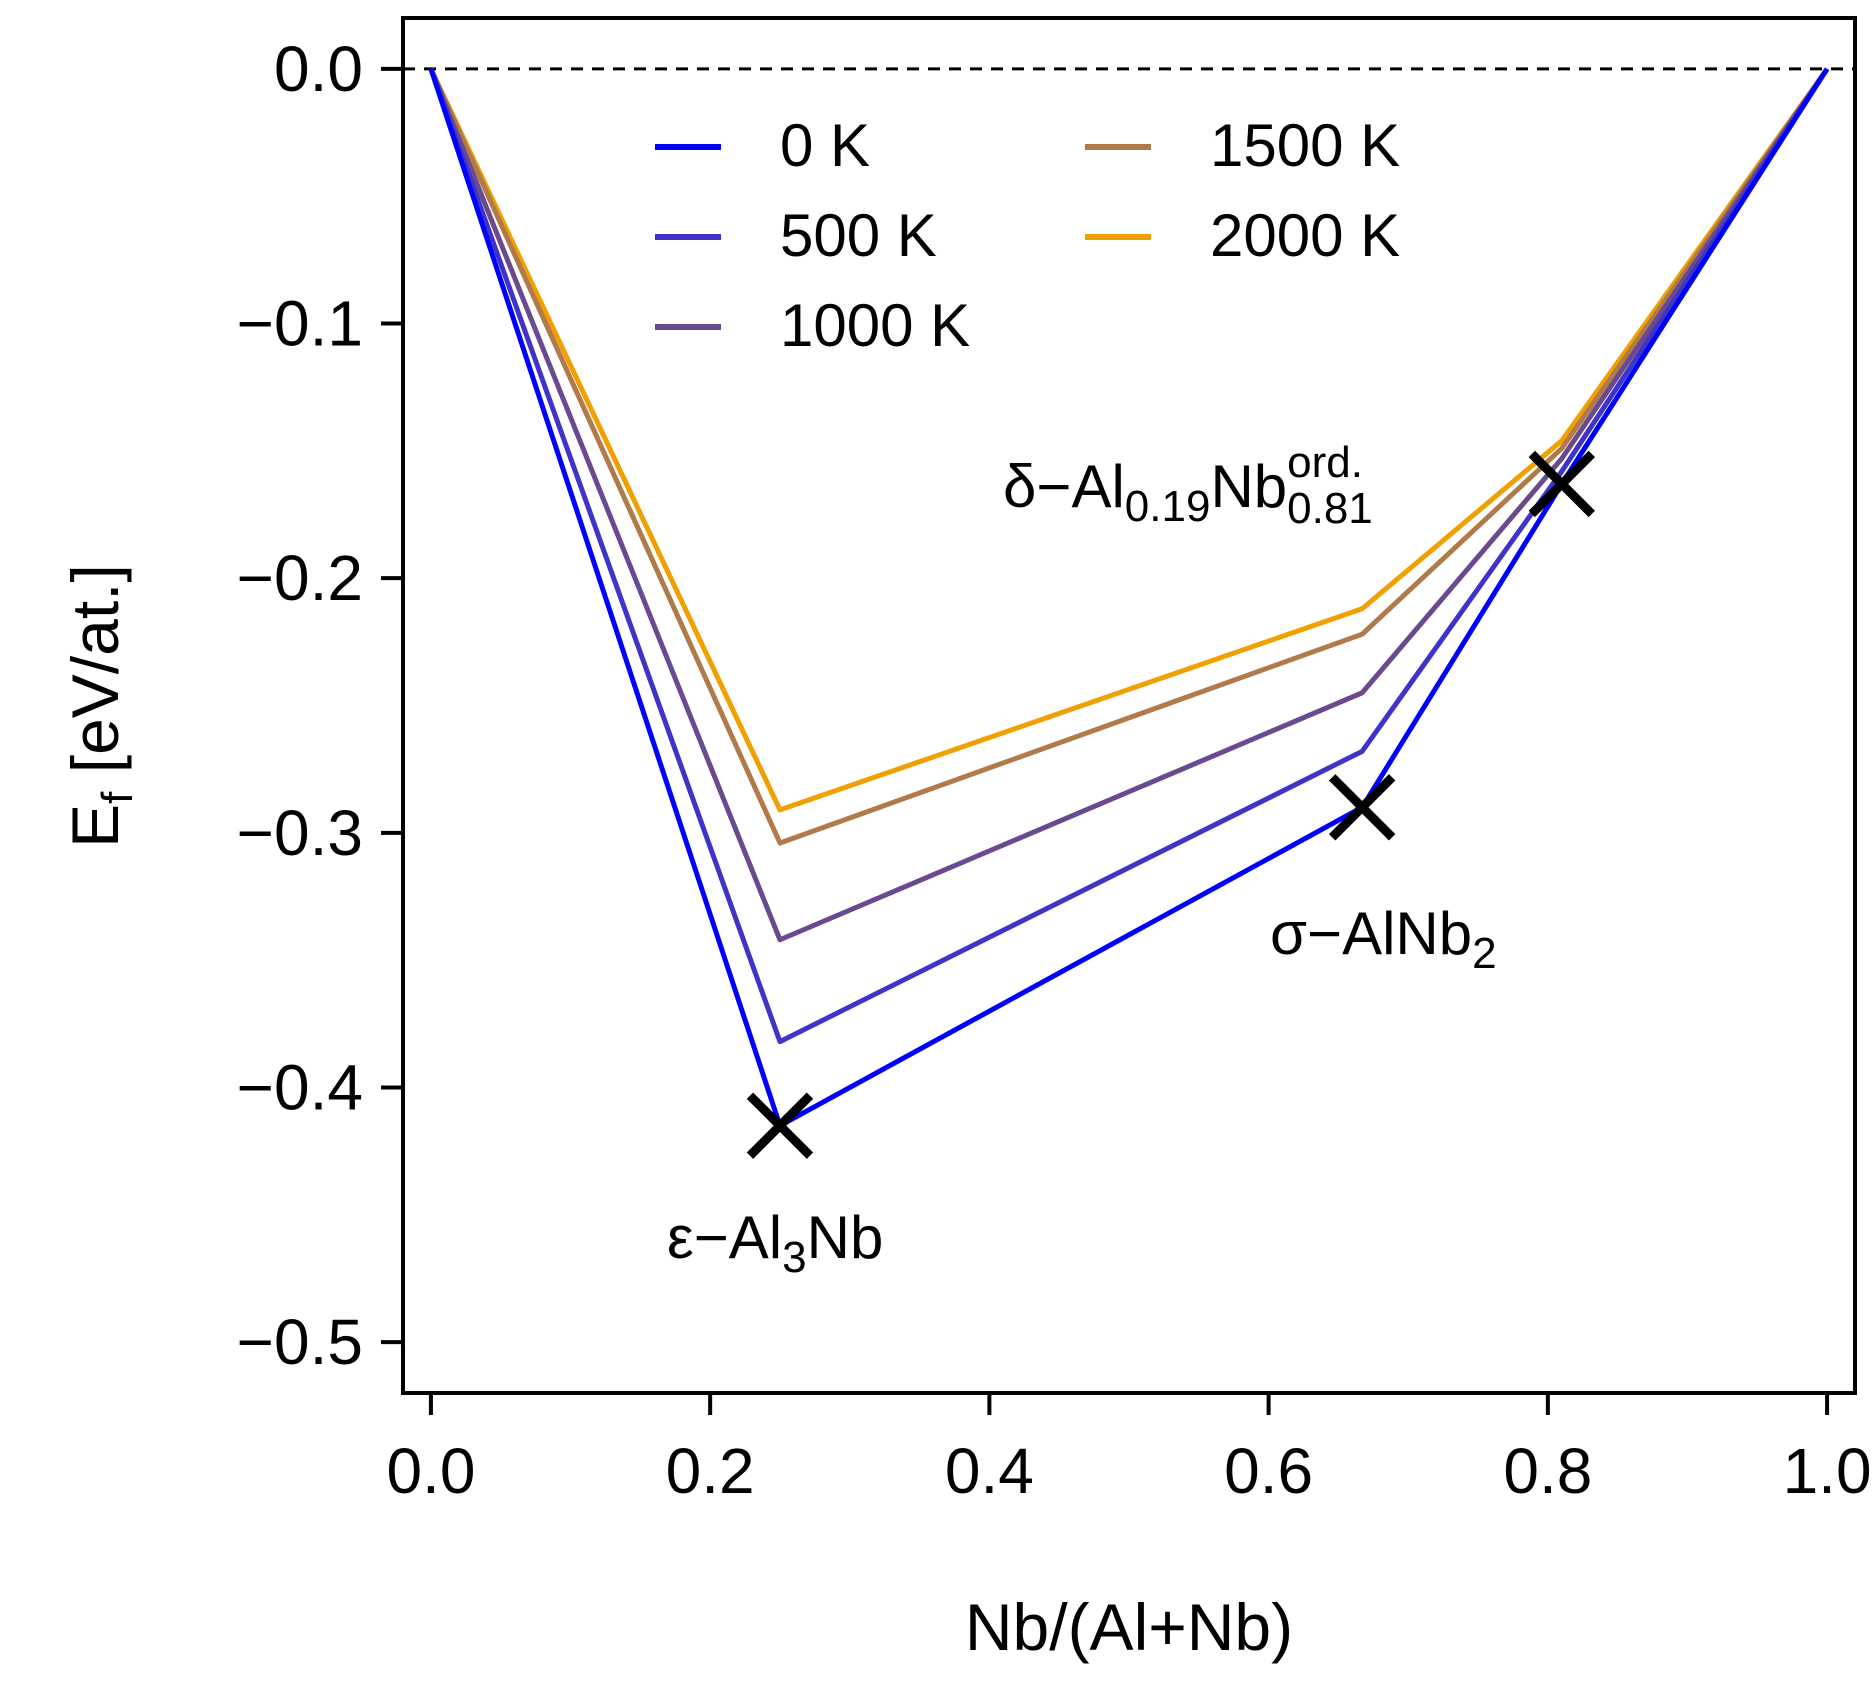  I want to click on legend-label: 500 K, so click(858, 235).